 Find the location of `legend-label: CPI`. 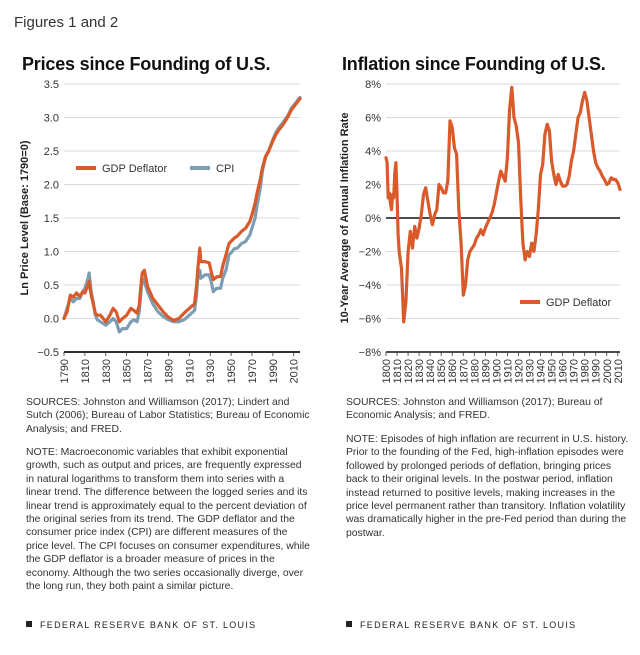

legend-label: CPI is located at coordinates (225, 169).